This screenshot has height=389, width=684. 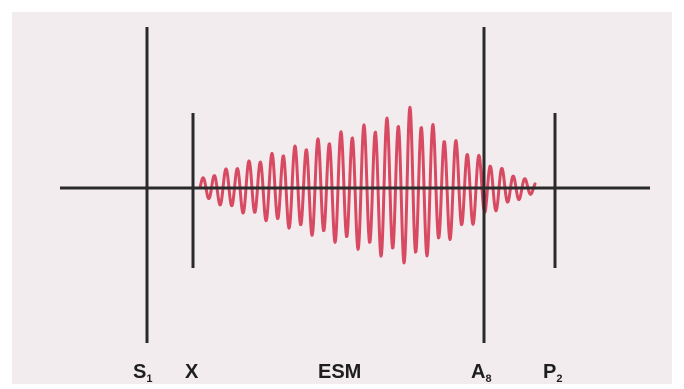 What do you see at coordinates (149, 378) in the screenshot?
I see `label-s1-sub: 1` at bounding box center [149, 378].